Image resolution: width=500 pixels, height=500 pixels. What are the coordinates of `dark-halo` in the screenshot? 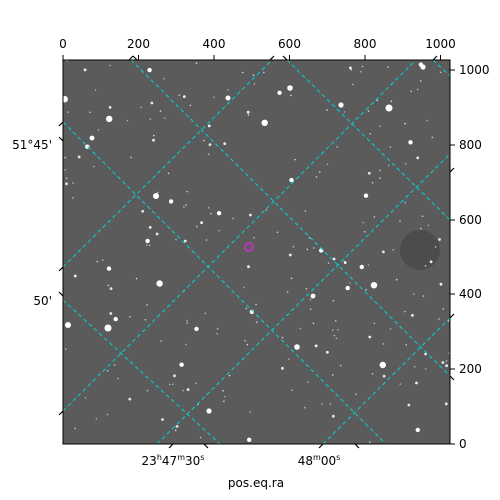 It's located at (420, 250).